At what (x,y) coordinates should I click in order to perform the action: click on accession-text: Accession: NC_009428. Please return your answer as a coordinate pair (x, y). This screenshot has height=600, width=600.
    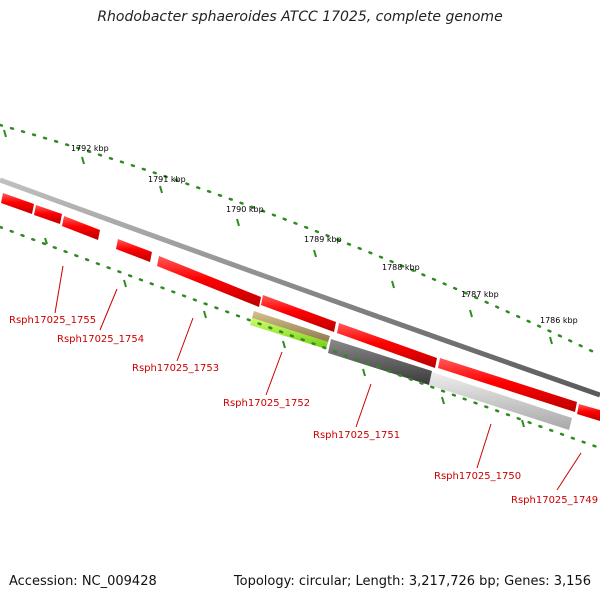
    Looking at the image, I should click on (83, 581).